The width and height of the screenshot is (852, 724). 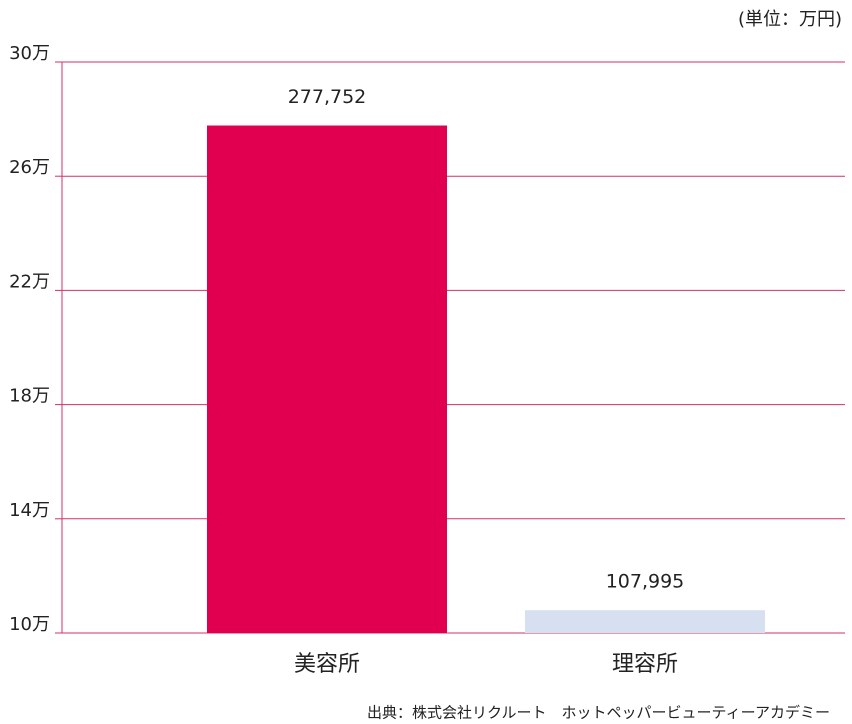 What do you see at coordinates (645, 582) in the screenshot?
I see `value-label: 107,995` at bounding box center [645, 582].